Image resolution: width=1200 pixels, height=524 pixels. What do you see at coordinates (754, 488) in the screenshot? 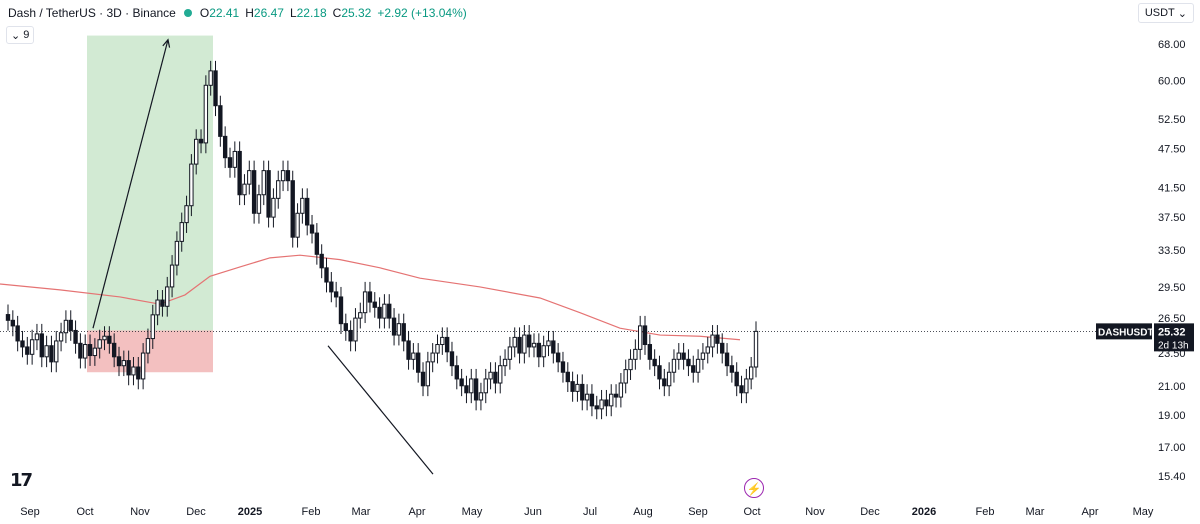
I see `lightning-event-icon: ⚡` at bounding box center [754, 488].